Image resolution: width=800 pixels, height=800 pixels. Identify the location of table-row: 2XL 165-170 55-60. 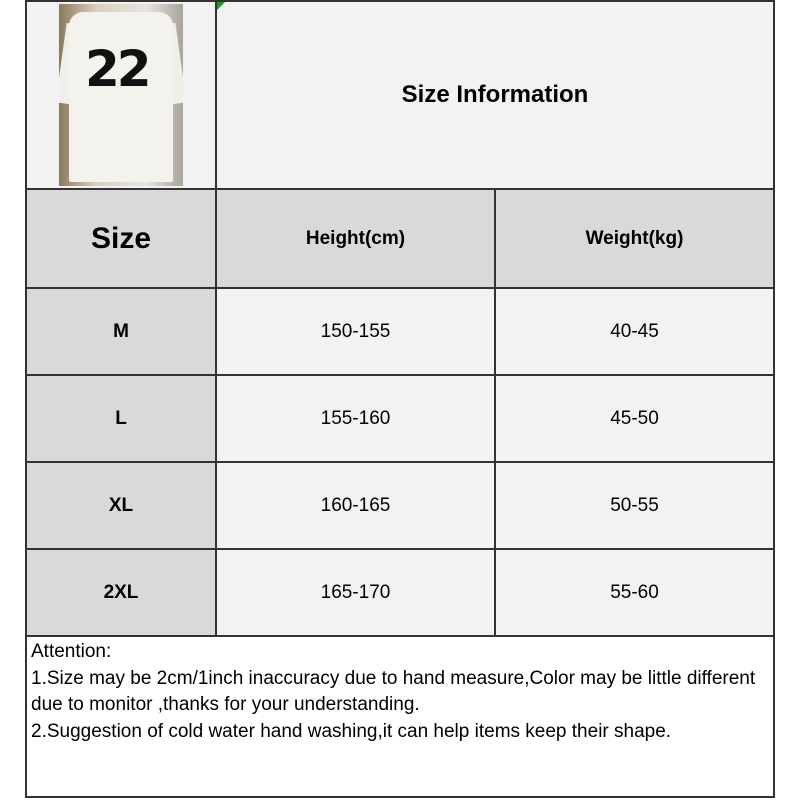
(400, 592).